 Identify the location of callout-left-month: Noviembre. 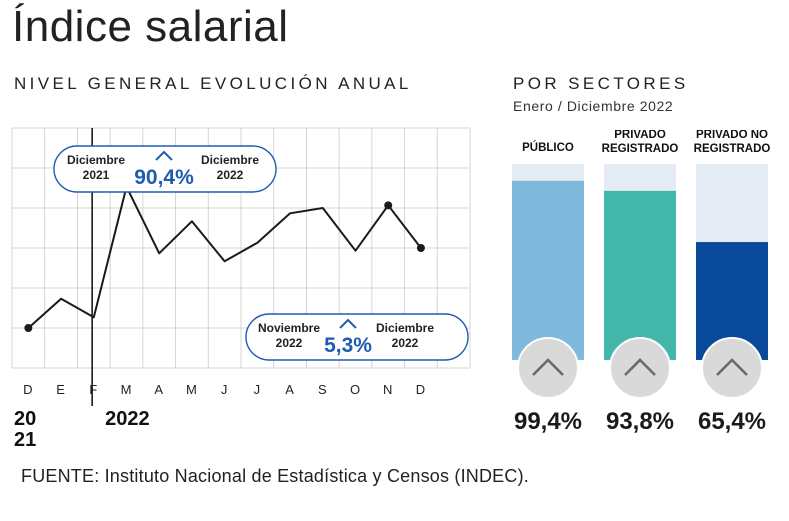
(289, 328).